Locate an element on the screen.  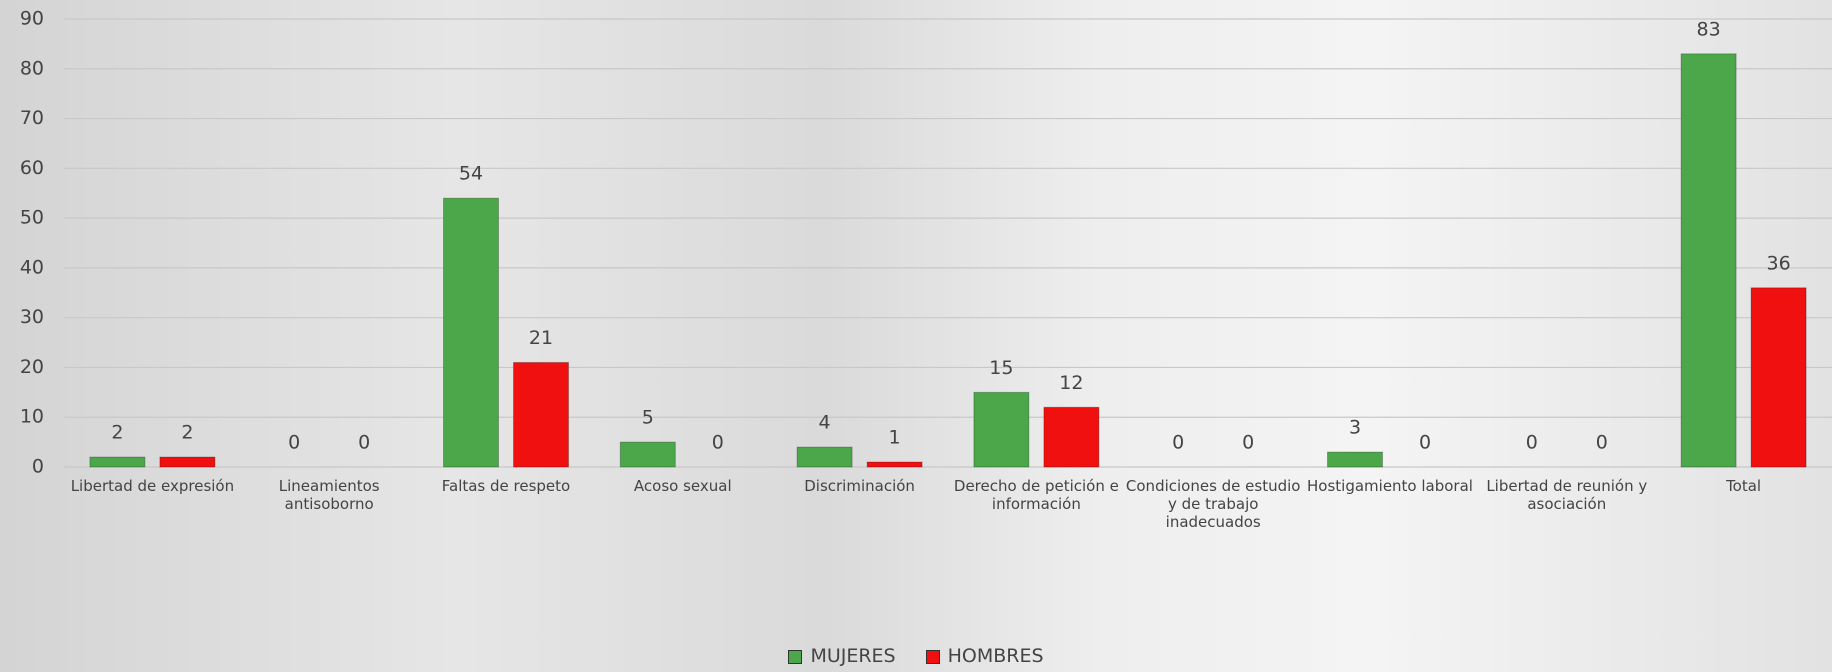
y-tick-label: 60 is located at coordinates (32, 168).